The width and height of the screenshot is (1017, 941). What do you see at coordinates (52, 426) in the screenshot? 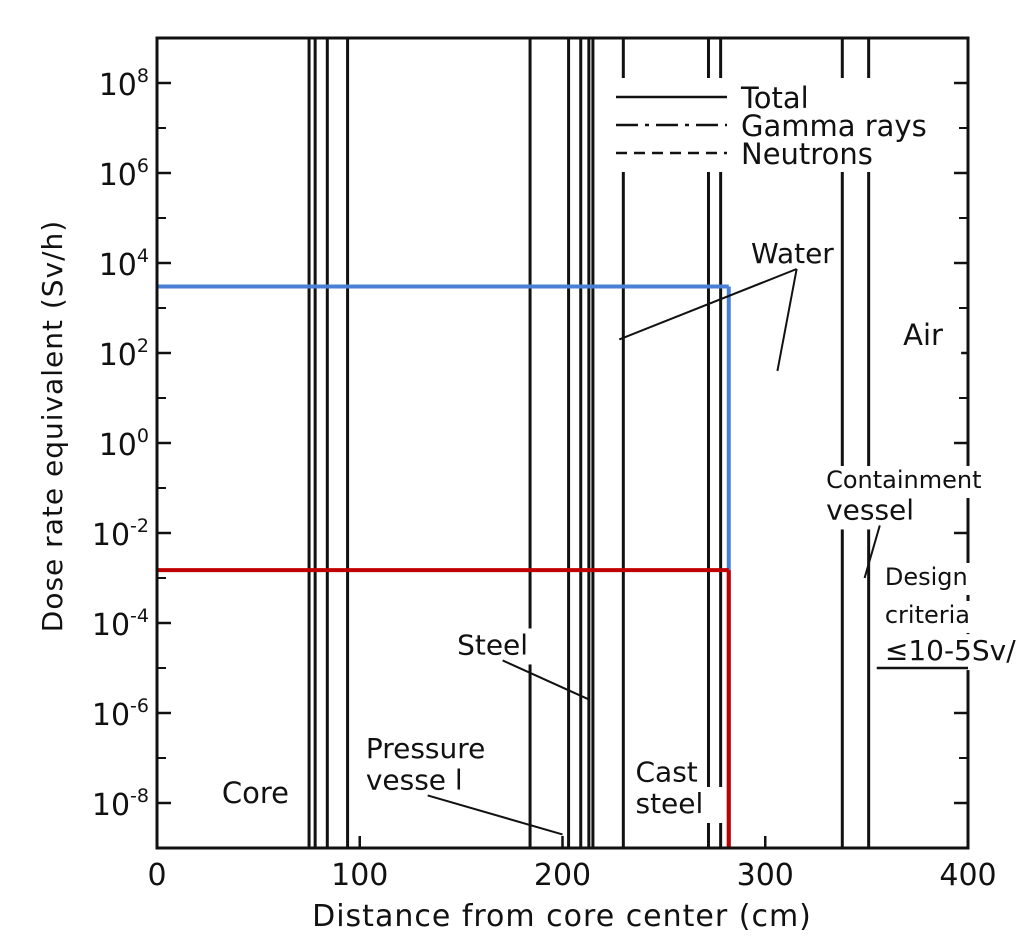
I see `y-axis-label: Dose rate equivalent (Sv/h)` at bounding box center [52, 426].